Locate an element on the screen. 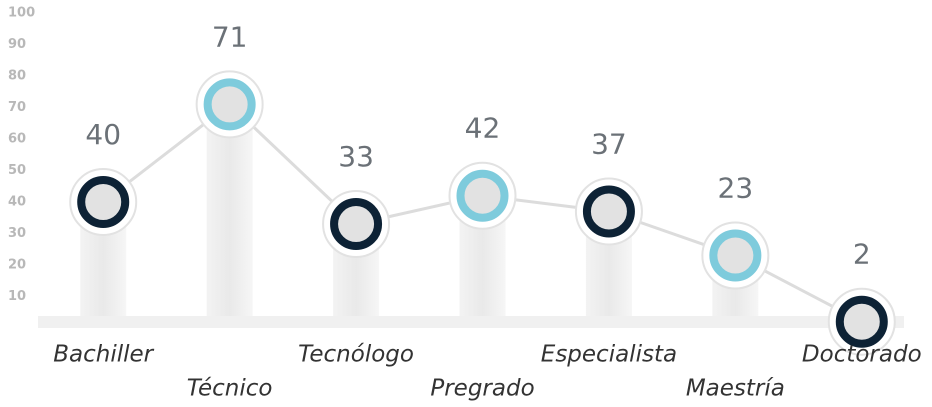  y-tick-label: 60 is located at coordinates (17, 139).